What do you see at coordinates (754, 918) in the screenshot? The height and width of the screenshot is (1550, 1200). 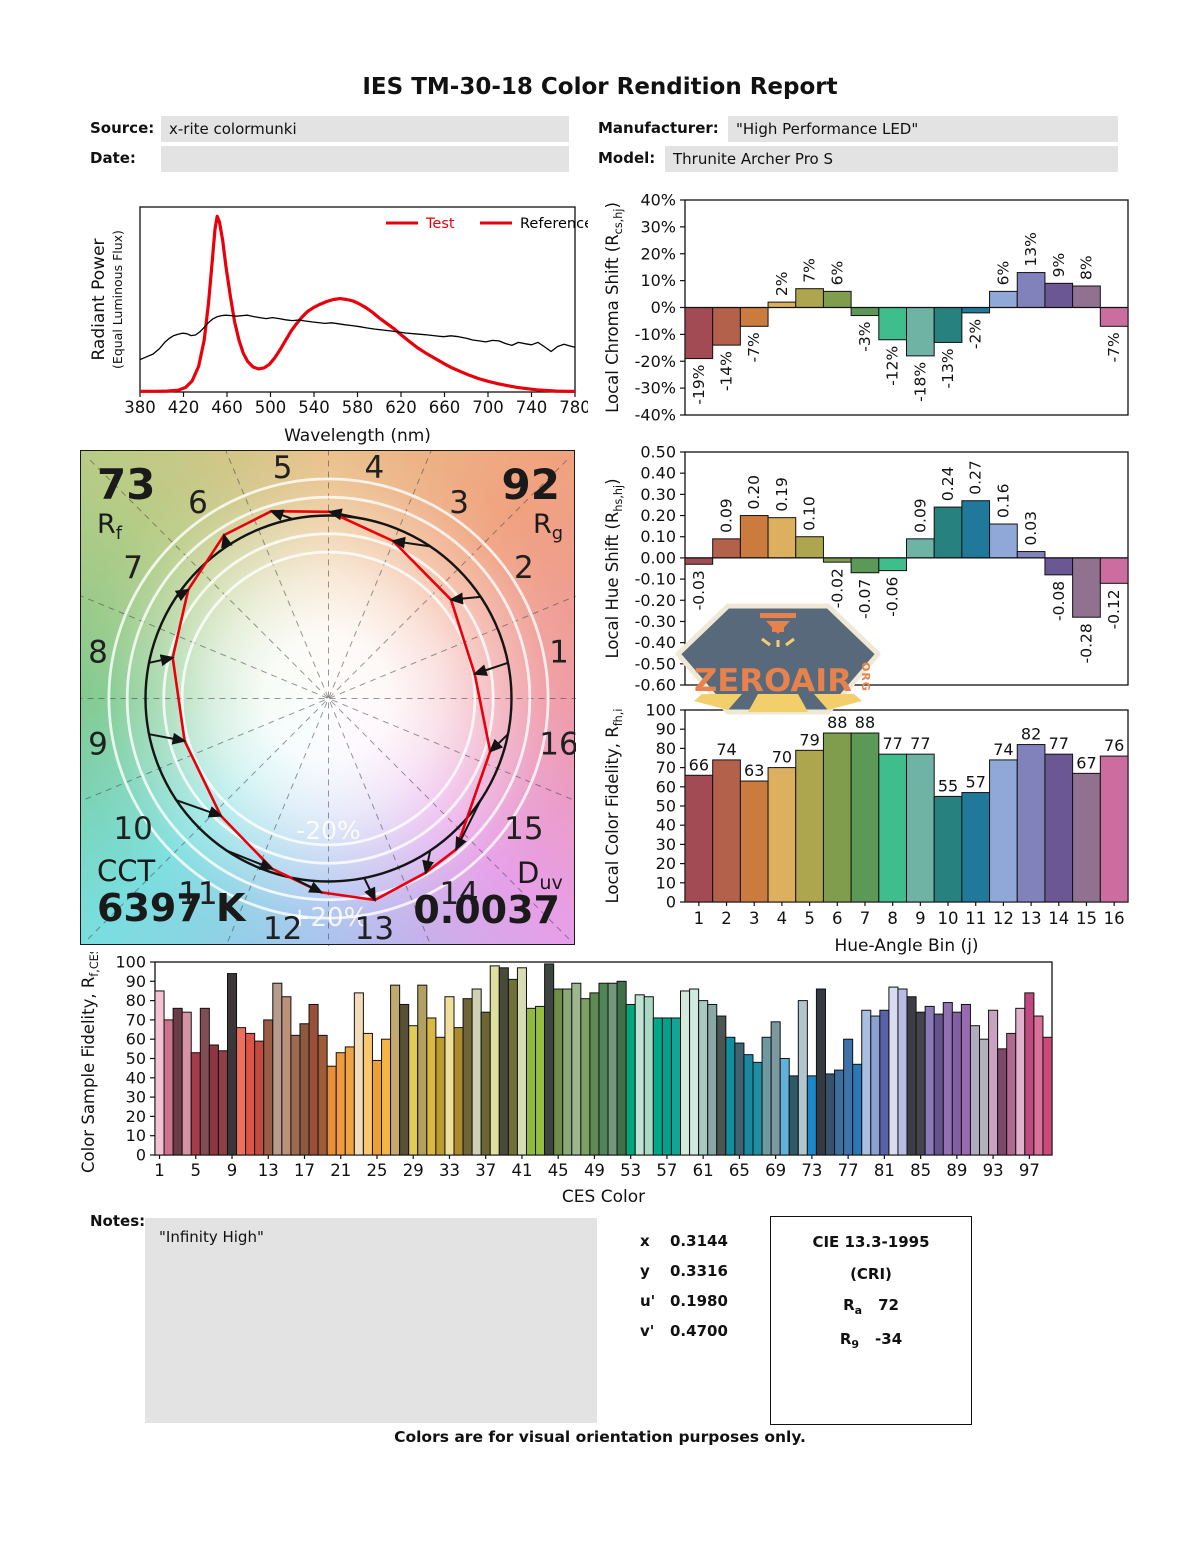 I see `svg-text: 3` at bounding box center [754, 918].